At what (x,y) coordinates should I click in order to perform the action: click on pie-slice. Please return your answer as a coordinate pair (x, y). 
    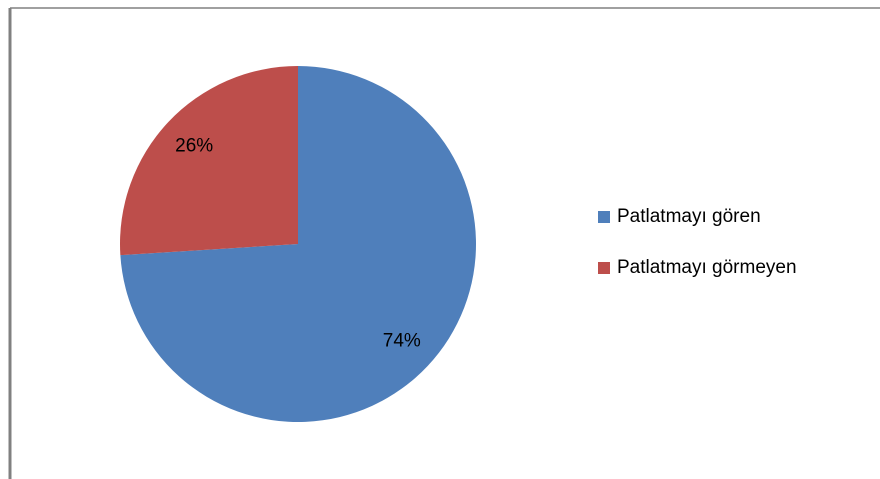
    Looking at the image, I should click on (208, 161).